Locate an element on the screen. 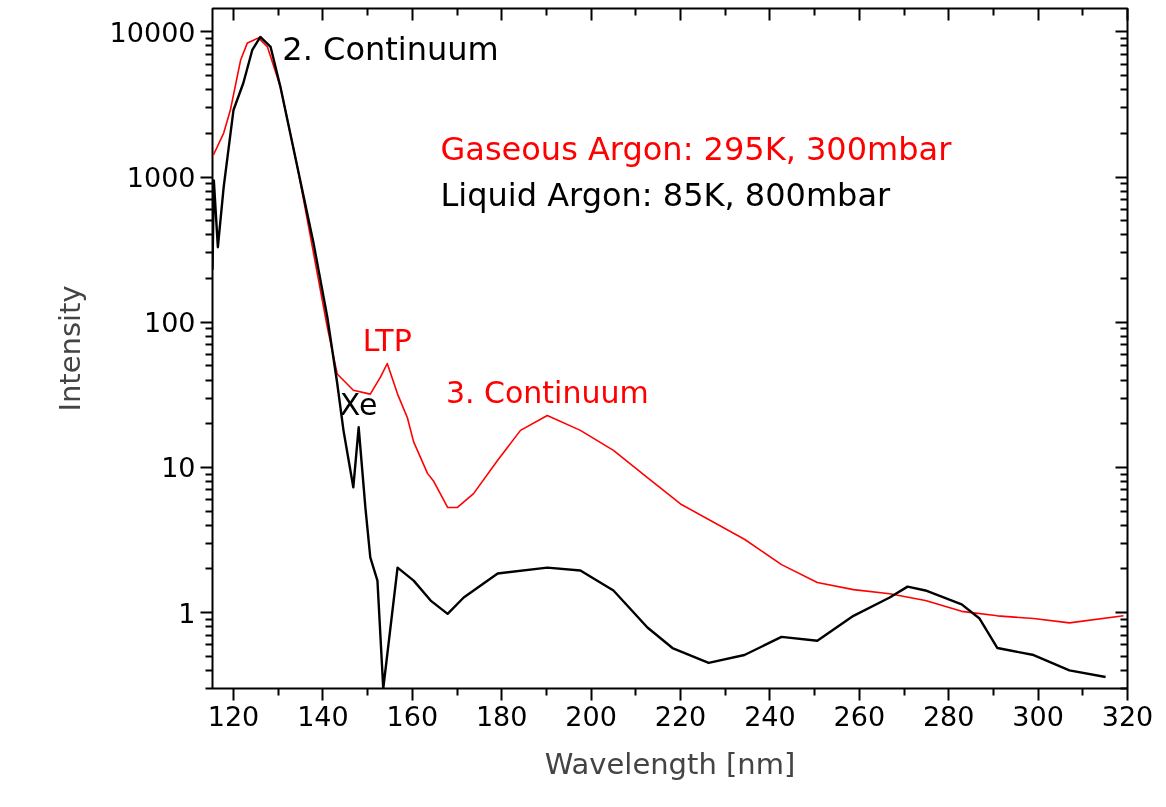  annotation: 3. Continuum is located at coordinates (547, 393).